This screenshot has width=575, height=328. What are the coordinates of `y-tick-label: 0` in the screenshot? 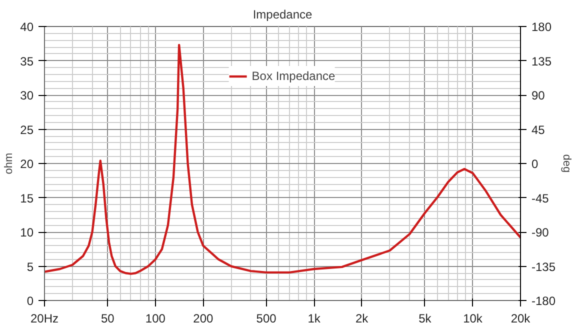 It's located at (30, 301).